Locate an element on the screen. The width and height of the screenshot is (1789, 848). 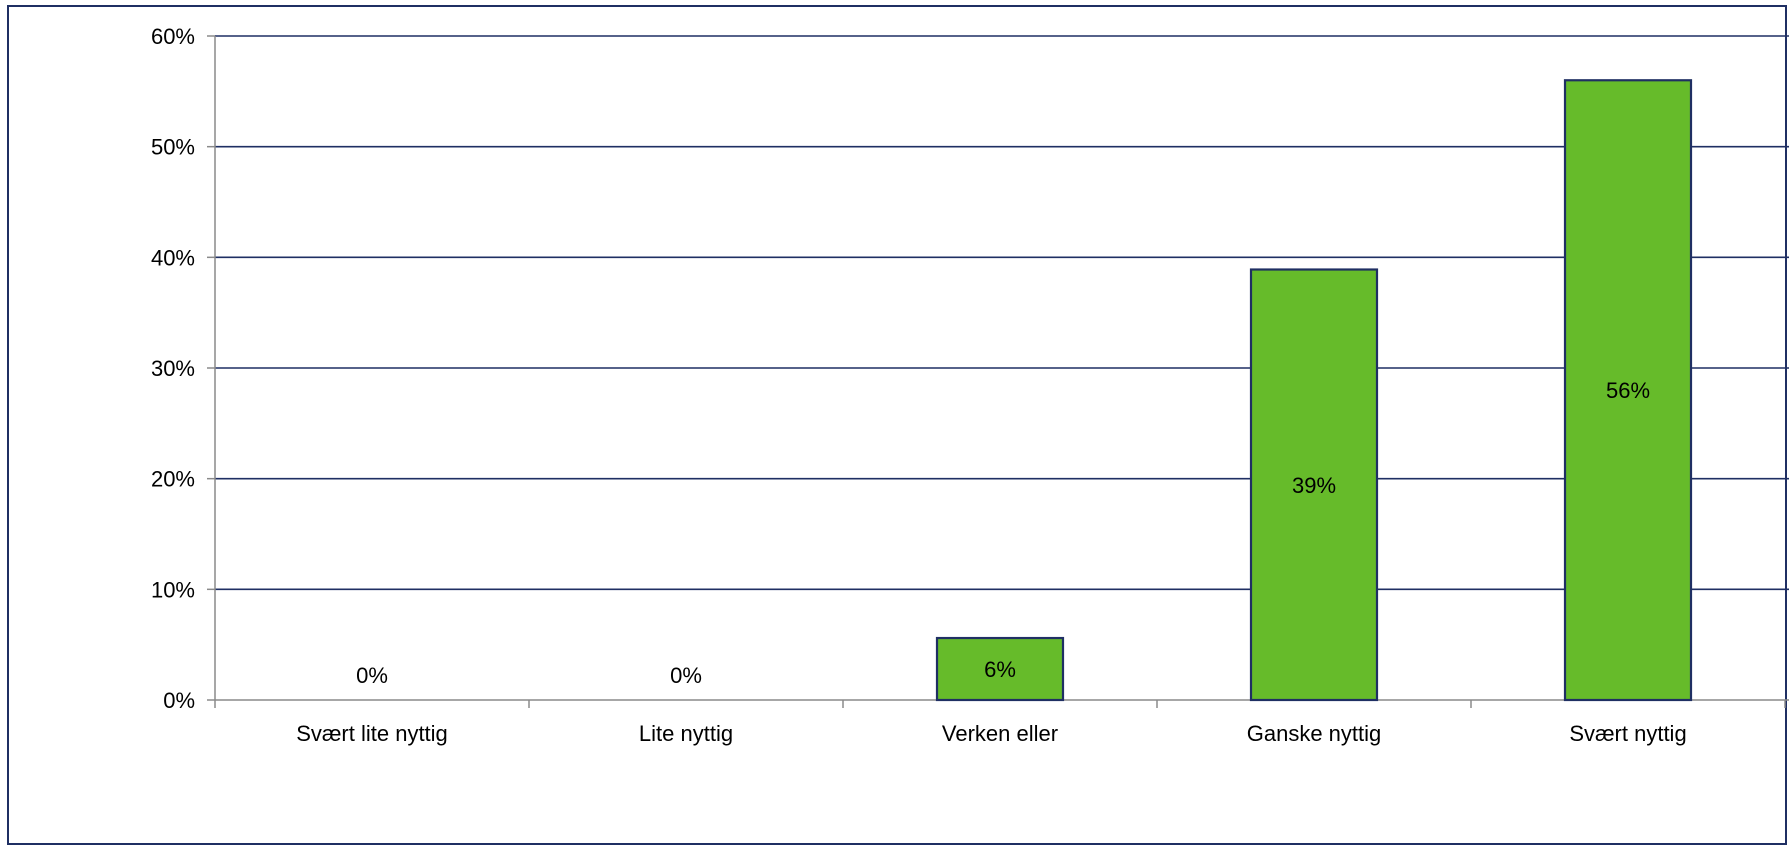
y-tick-label: 50% is located at coordinates (173, 147).